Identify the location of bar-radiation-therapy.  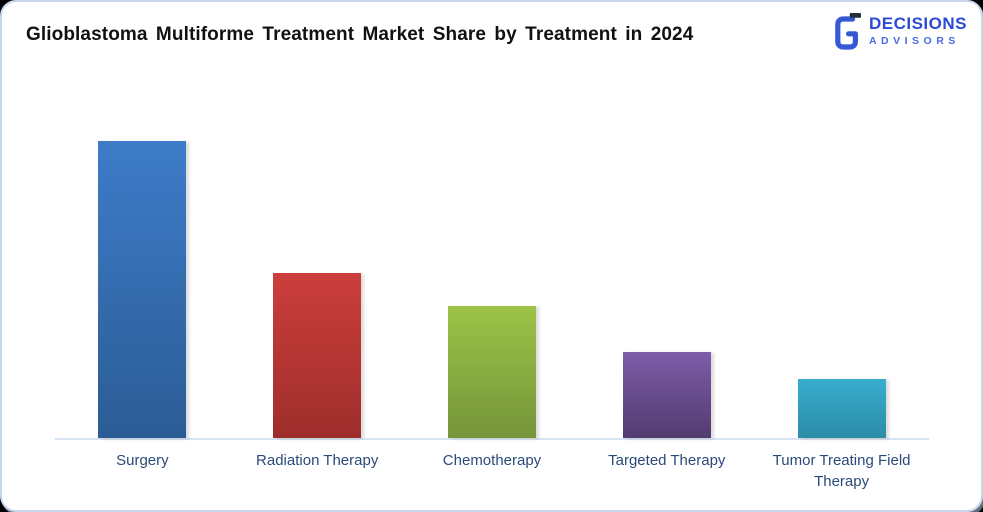
(317, 355).